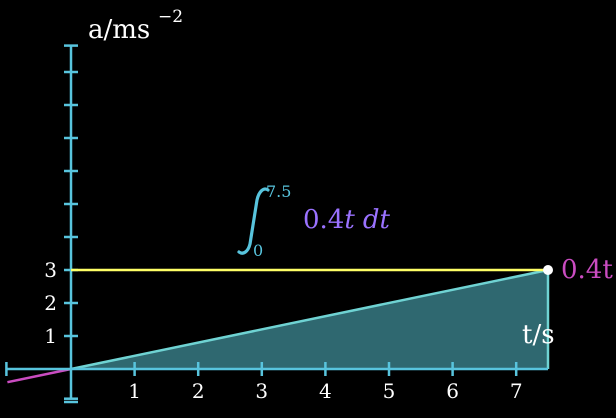  I want to click on y-axis-label: a/ms, so click(119, 30).